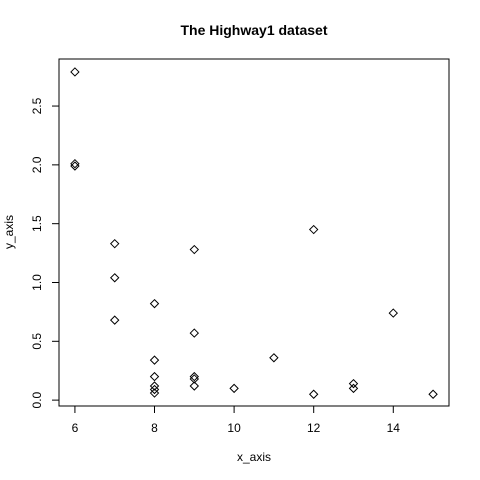  I want to click on y-tick-label: 1.5, so click(37, 223).